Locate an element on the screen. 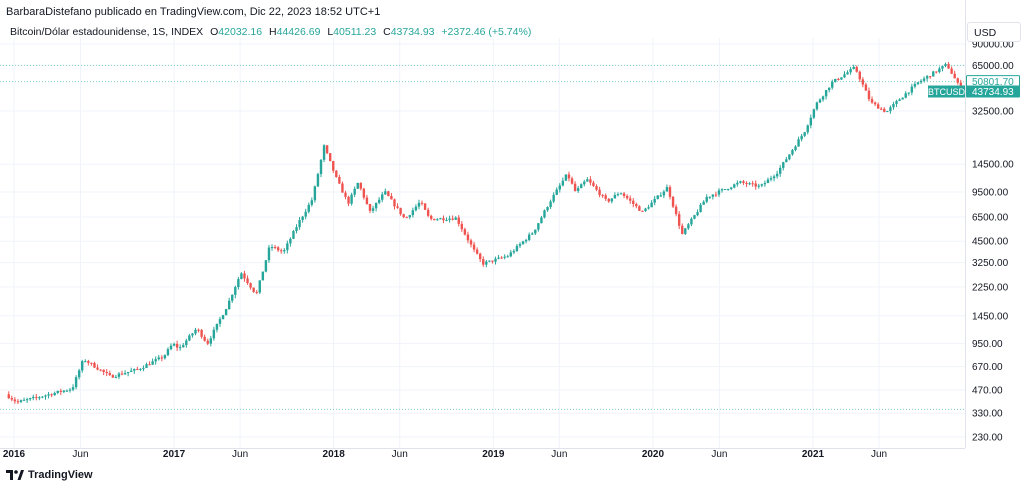  price-markers: 50801.70 BTCUSD 43734.93 is located at coordinates (974, 86).